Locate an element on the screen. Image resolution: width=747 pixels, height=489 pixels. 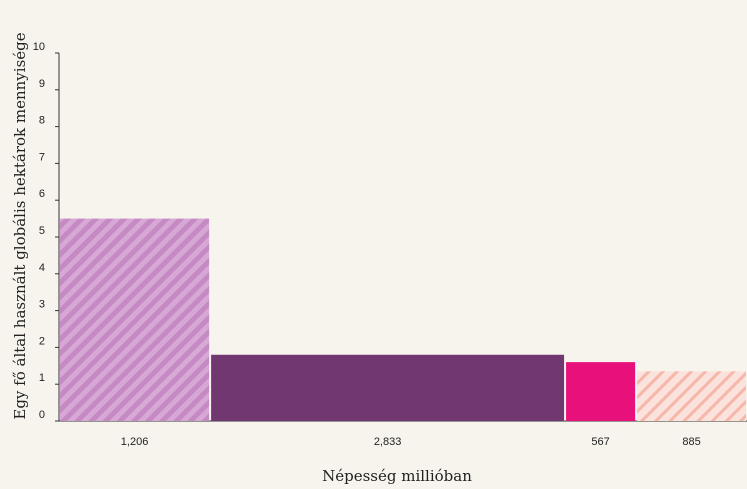
y-tick-label: 1 is located at coordinates (42, 378).